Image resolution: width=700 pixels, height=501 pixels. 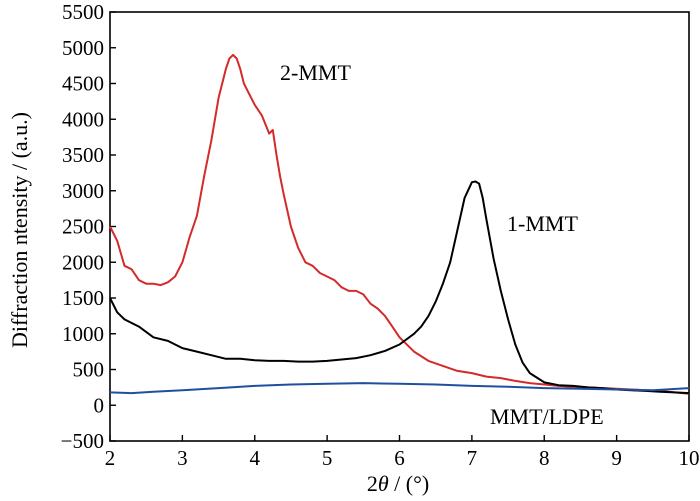 I want to click on y-tick-label: 5500, so click(x=83, y=12).